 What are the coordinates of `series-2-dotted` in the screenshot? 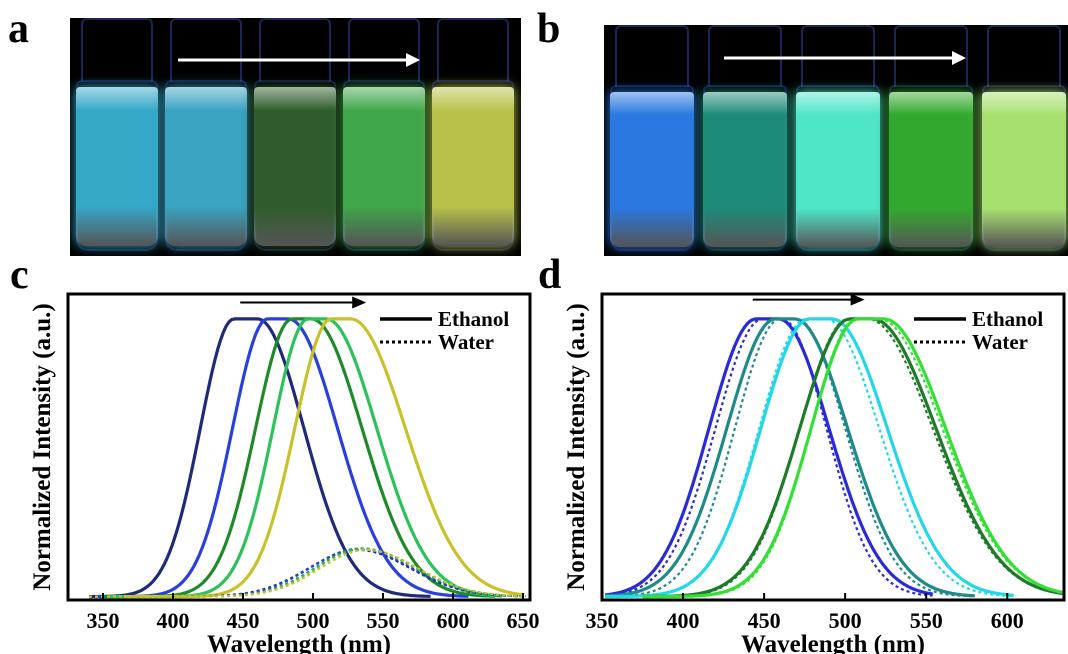 It's located at (769, 457).